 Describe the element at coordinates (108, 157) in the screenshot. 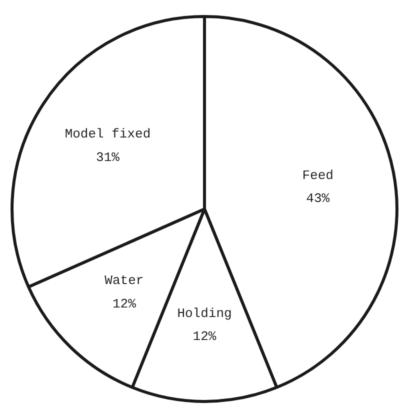

I see `data-label: 31%` at that location.